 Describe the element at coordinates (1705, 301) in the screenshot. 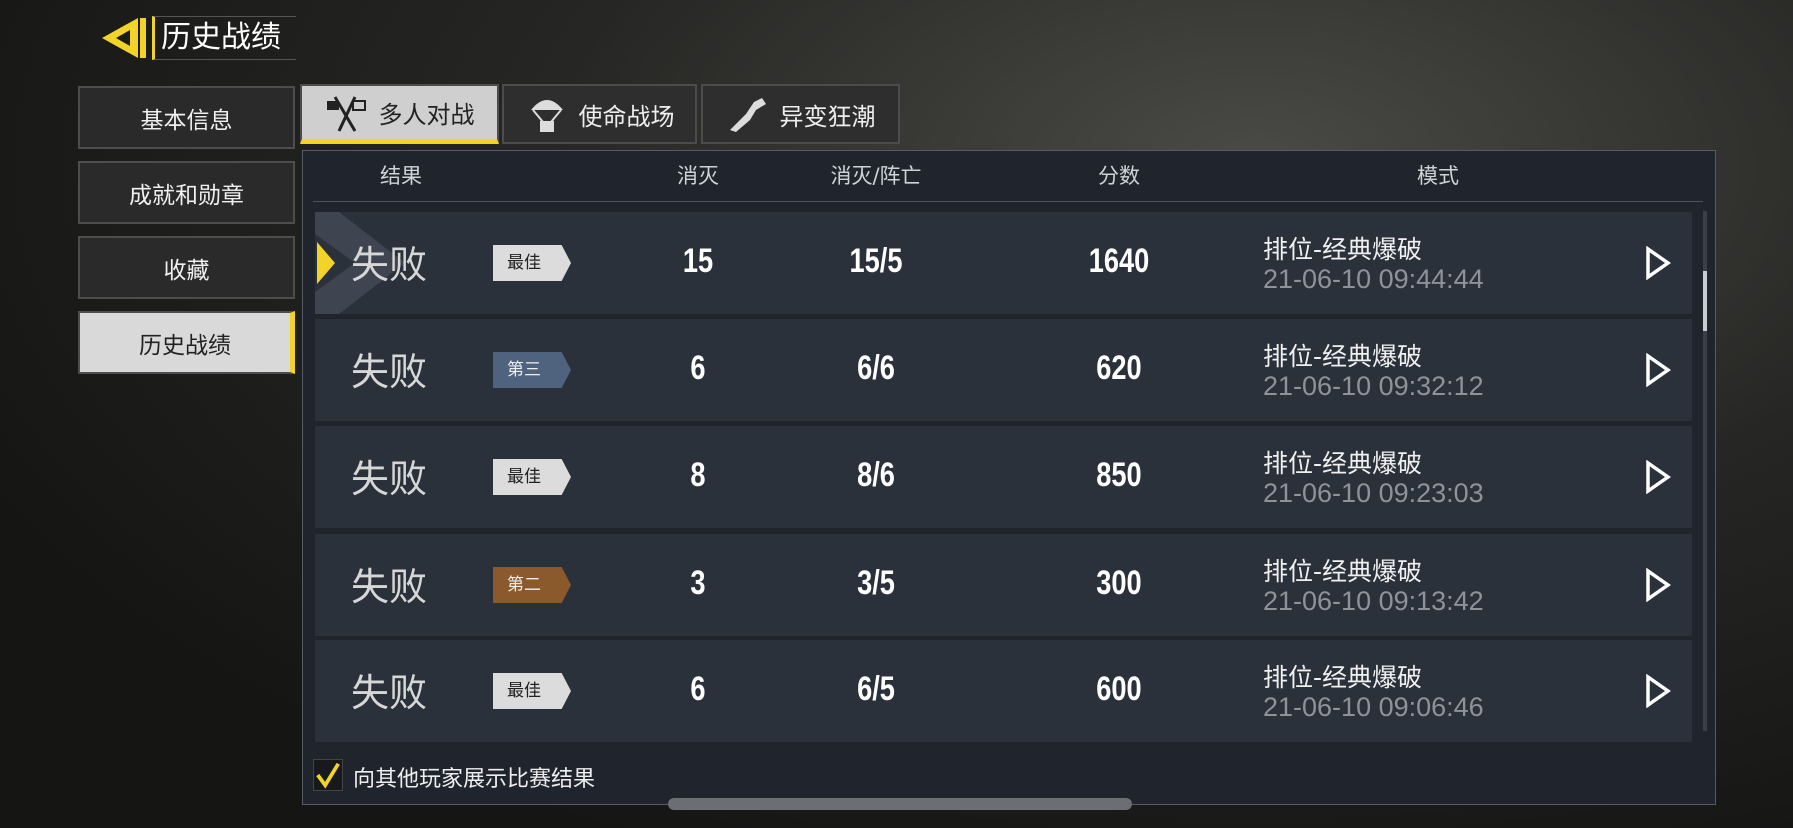

I see `scrollbar-thumb` at that location.